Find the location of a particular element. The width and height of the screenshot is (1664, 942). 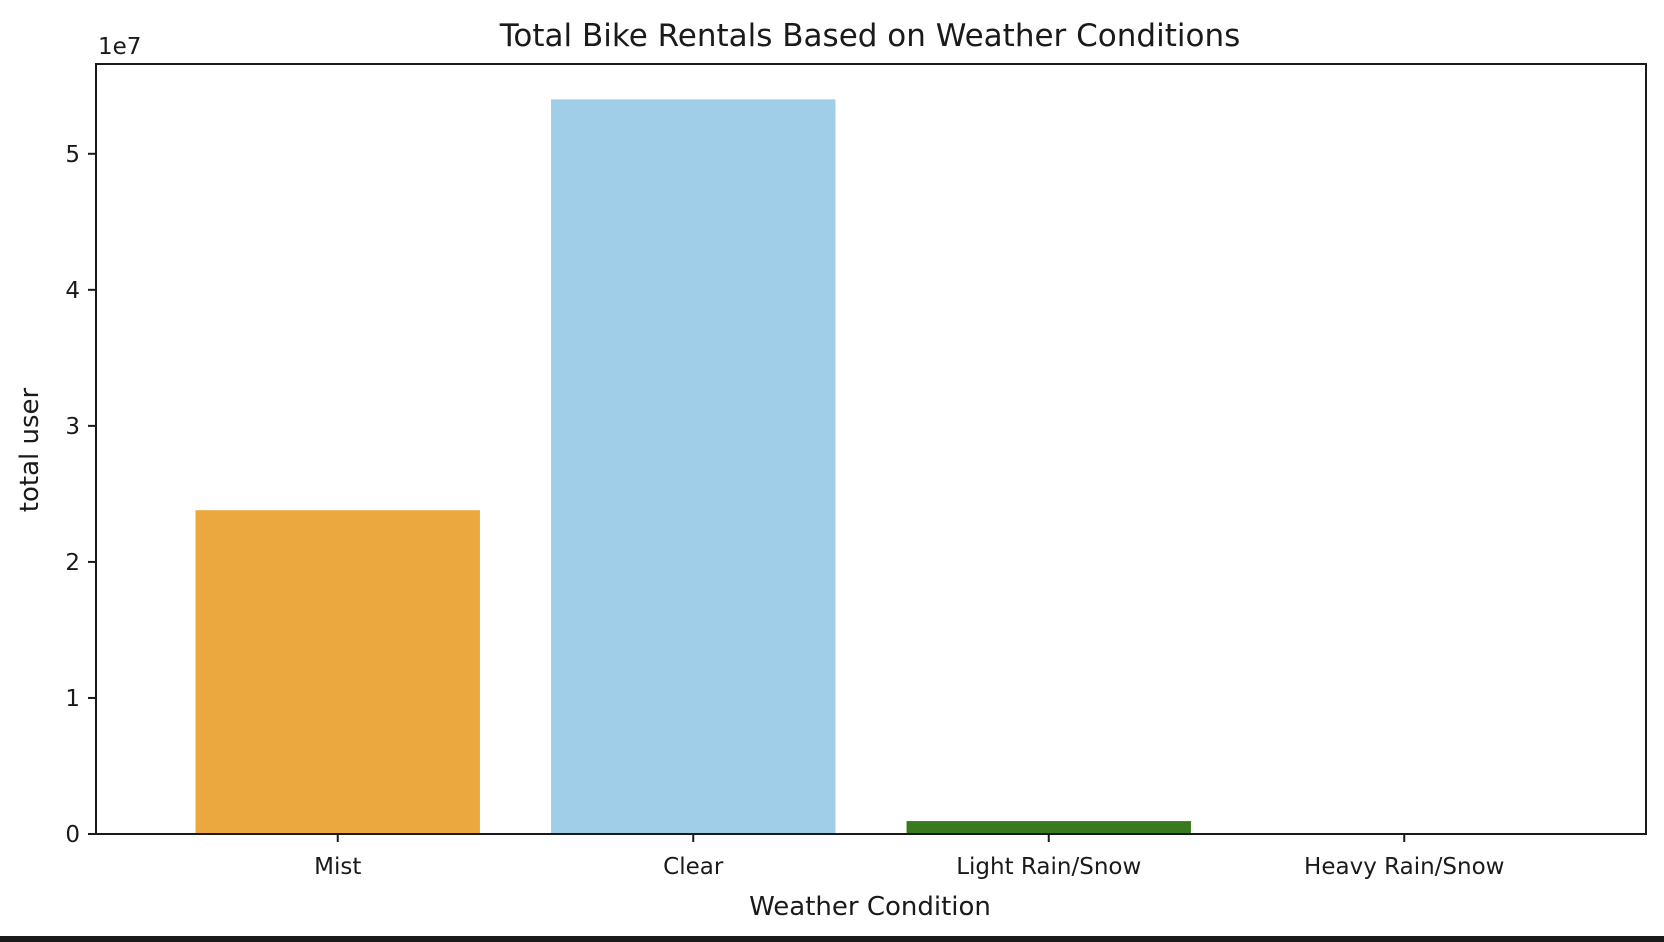

y-tick-label: 0 is located at coordinates (72, 835).